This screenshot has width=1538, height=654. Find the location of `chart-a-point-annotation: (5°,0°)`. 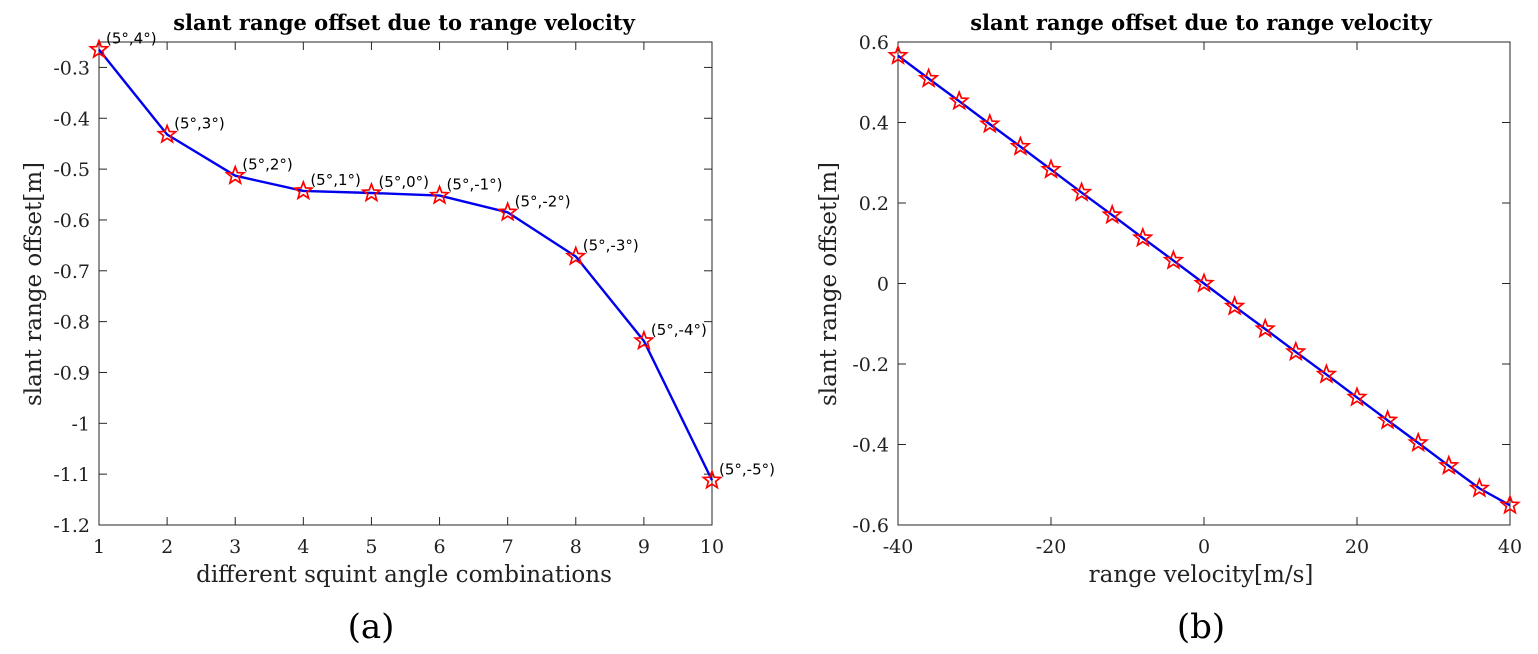

chart-a-point-annotation: (5°,0°) is located at coordinates (403, 182).